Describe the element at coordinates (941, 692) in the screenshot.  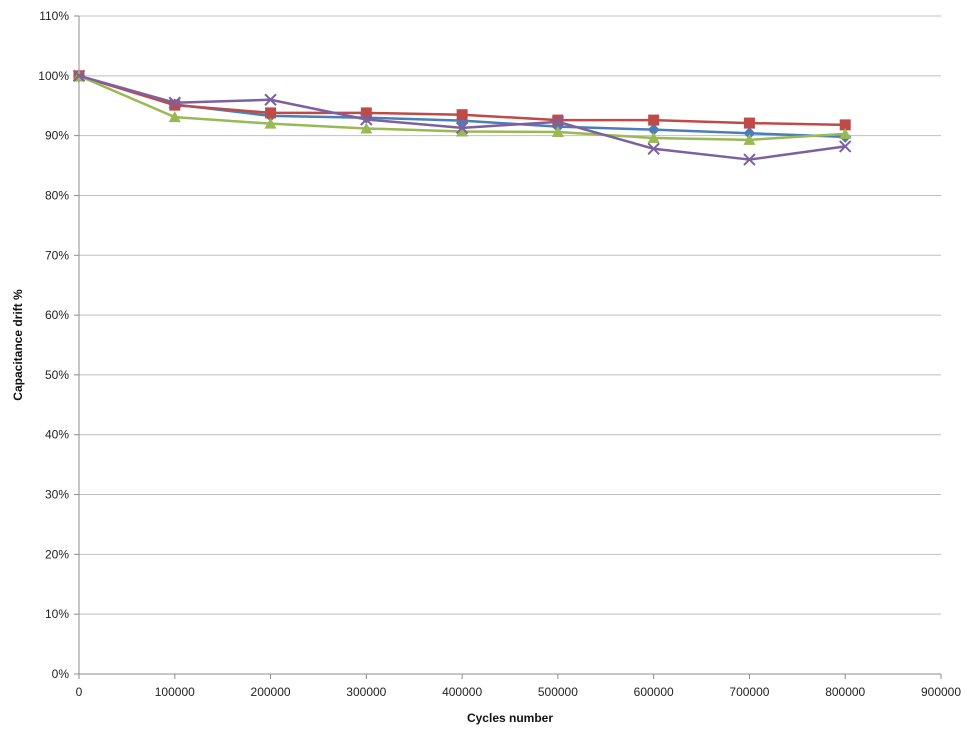
I see `x-tick-label: 900000` at that location.